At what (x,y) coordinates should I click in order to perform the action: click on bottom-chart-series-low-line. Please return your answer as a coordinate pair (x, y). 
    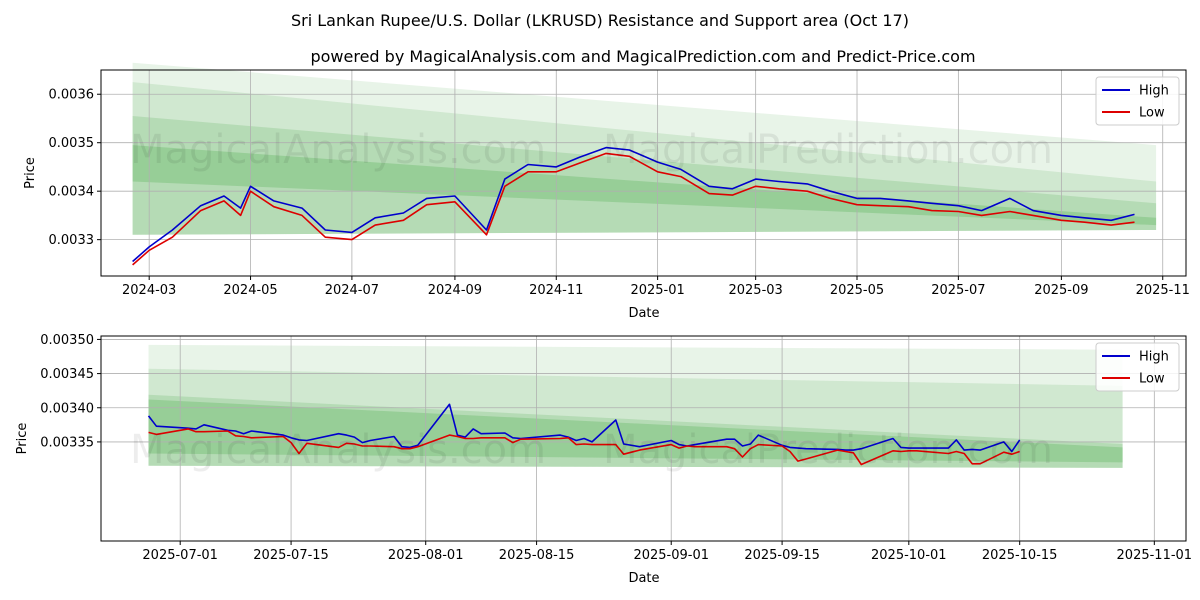
    Looking at the image, I should click on (584, 447).